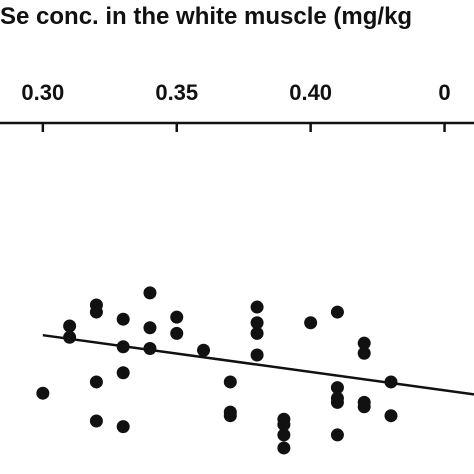 This screenshot has height=474, width=474. I want to click on x-tick-label: 0.30, so click(42, 92).